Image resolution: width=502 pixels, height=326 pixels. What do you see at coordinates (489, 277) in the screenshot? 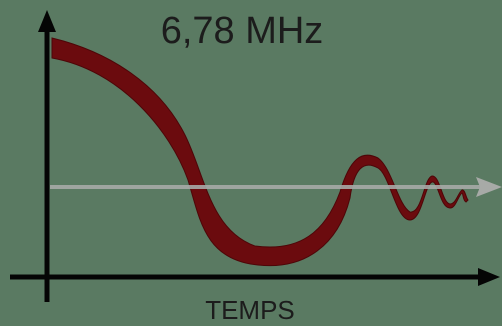
I see `x-axis-arrowhead` at bounding box center [489, 277].